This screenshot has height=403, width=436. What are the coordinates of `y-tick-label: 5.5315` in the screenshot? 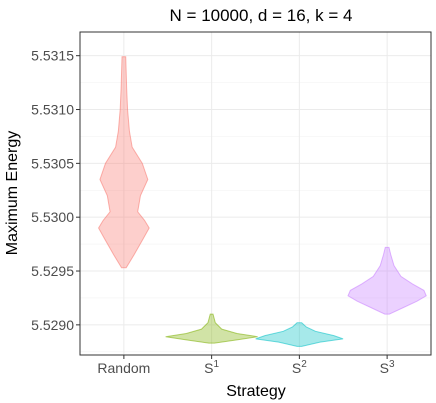 It's located at (52, 56).